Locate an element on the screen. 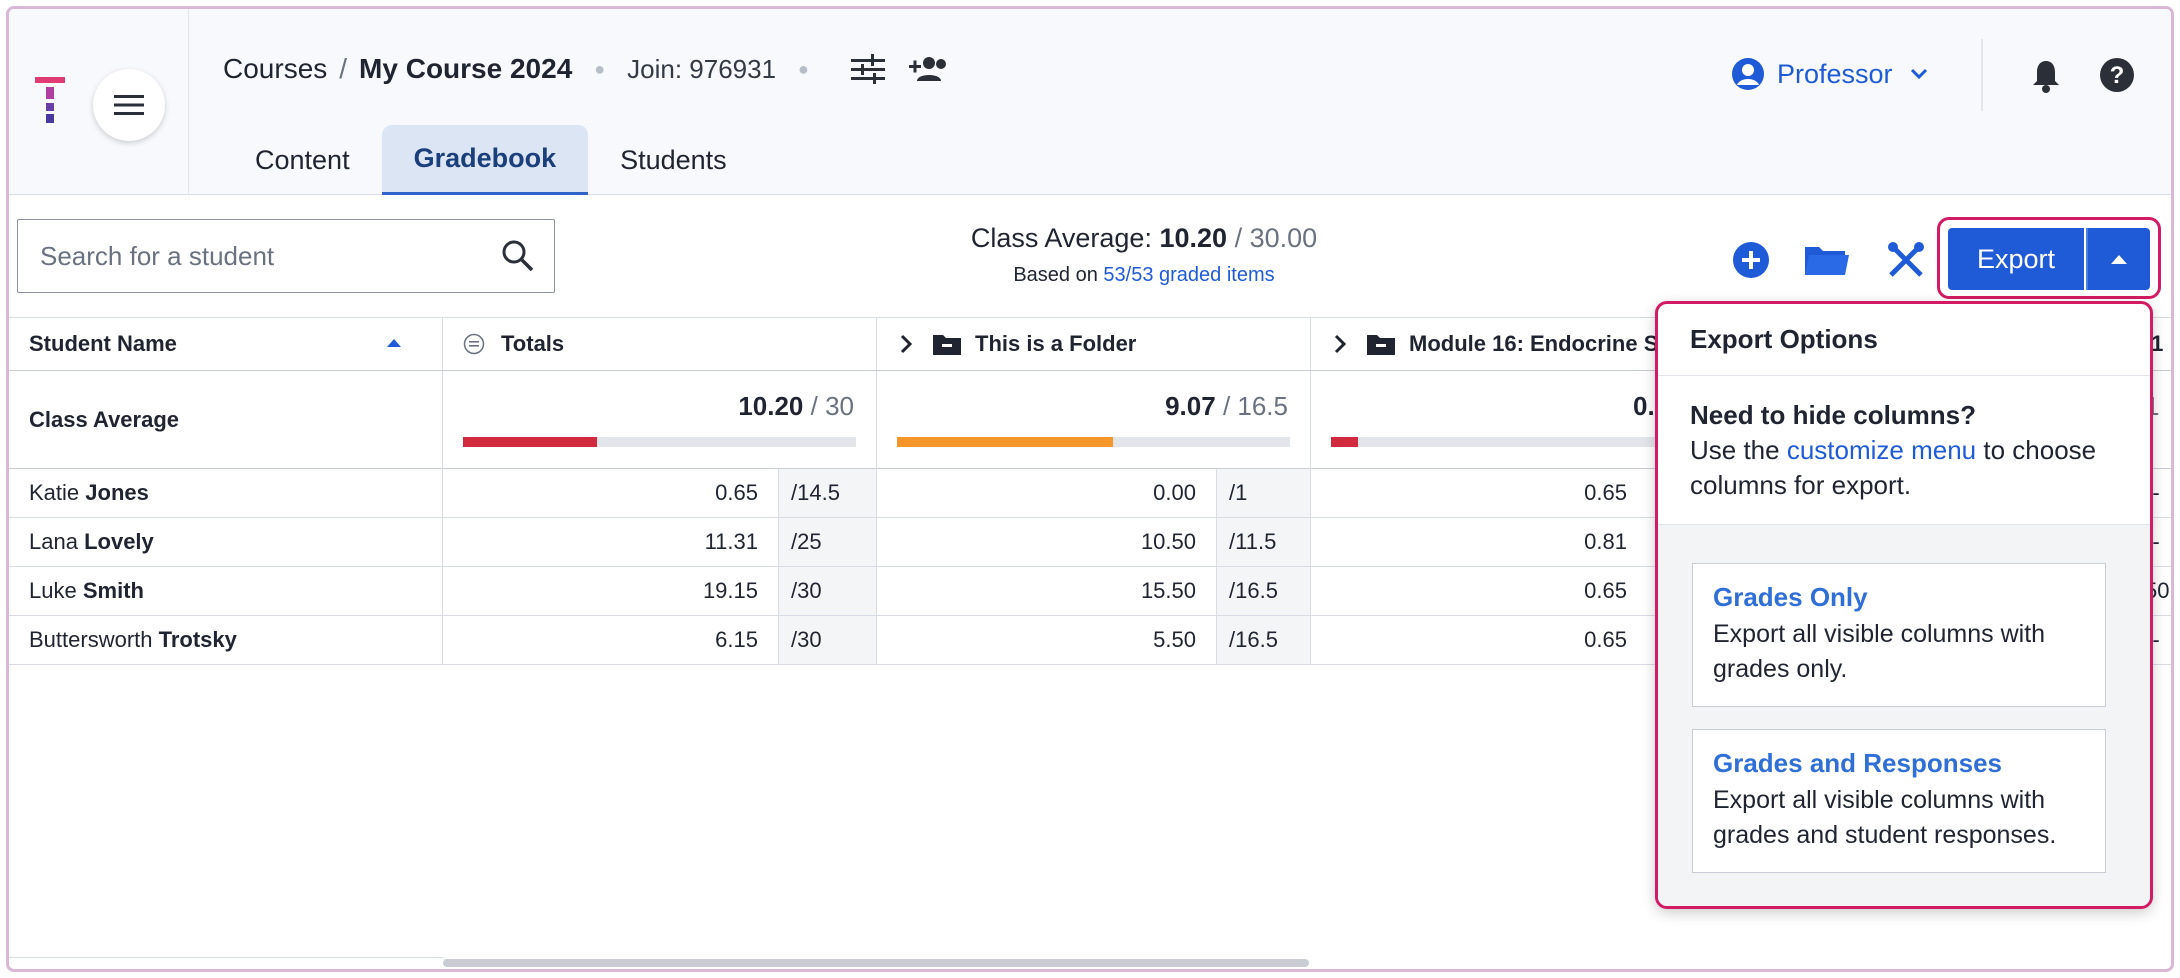 The width and height of the screenshot is (2180, 978). export-button: Export is located at coordinates (2016, 259).